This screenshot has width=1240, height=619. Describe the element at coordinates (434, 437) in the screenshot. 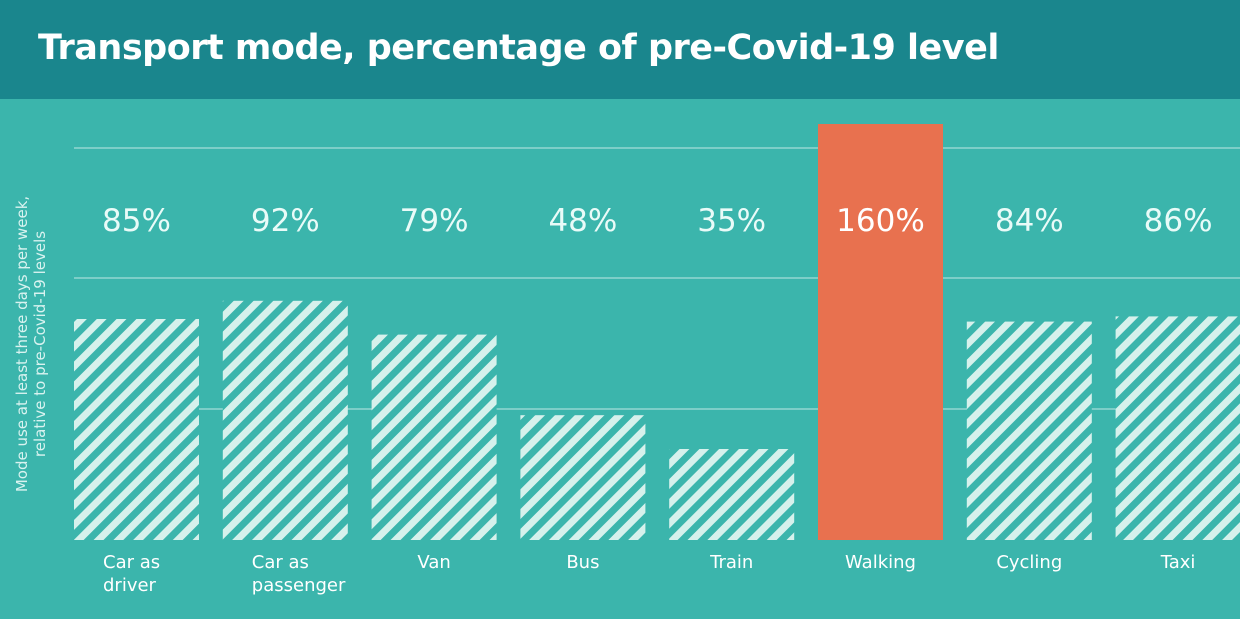

I see `bar-van` at that location.